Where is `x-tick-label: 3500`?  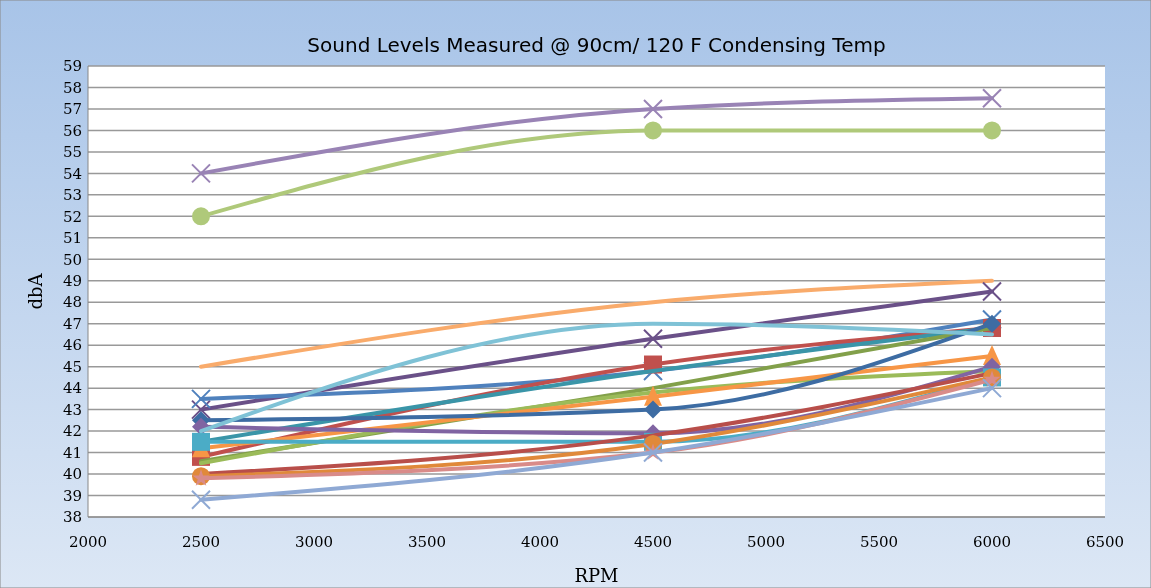 x-tick-label: 3500 is located at coordinates (427, 542).